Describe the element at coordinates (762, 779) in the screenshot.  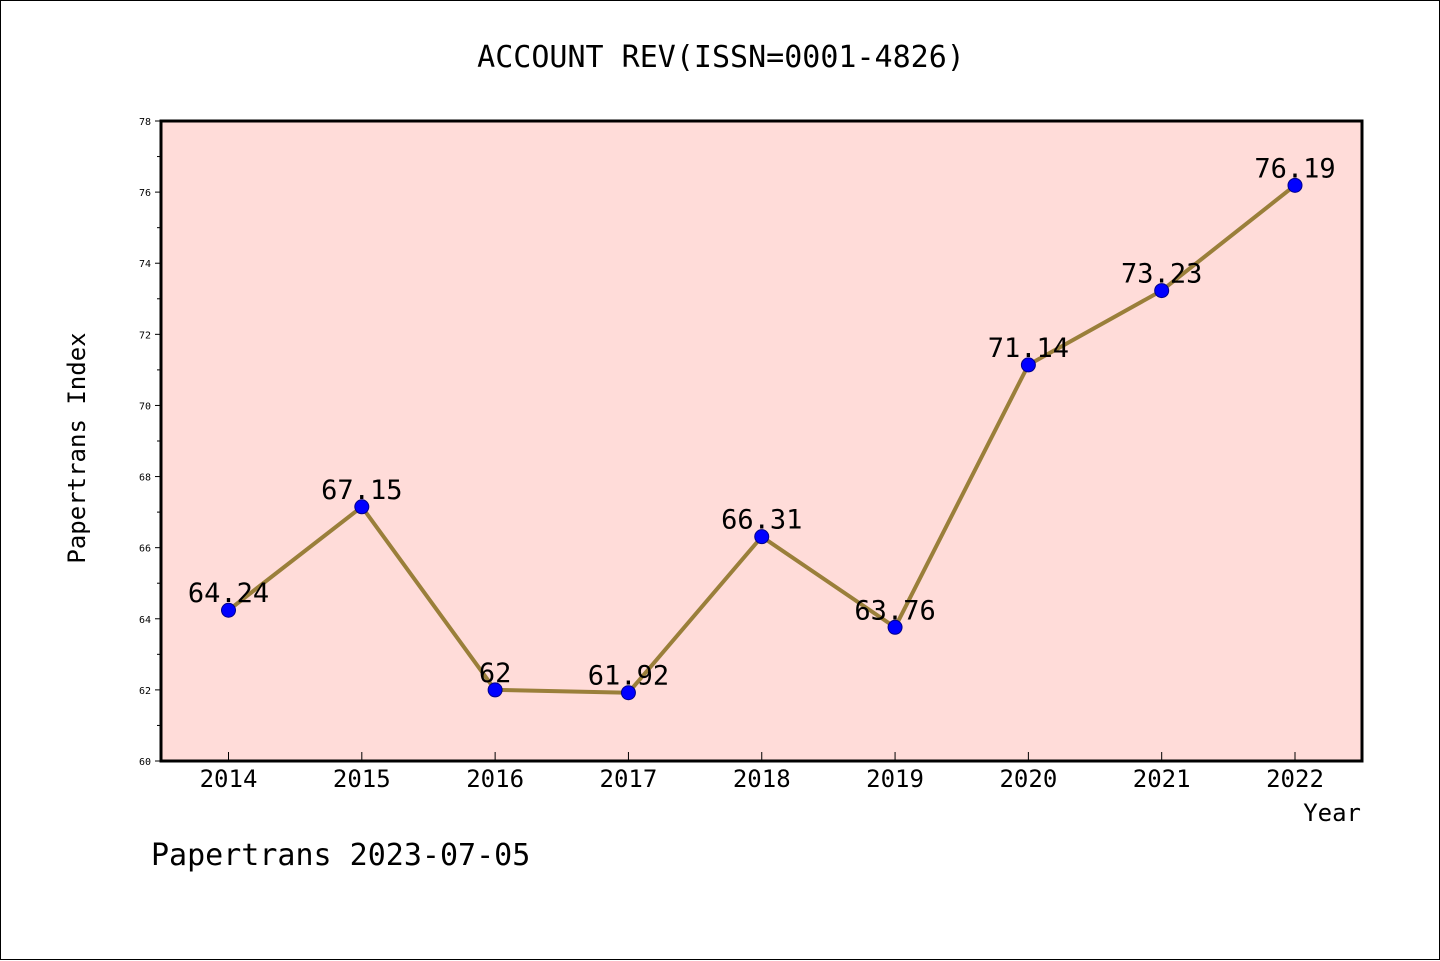
I see `x-tick-label: 2018` at that location.